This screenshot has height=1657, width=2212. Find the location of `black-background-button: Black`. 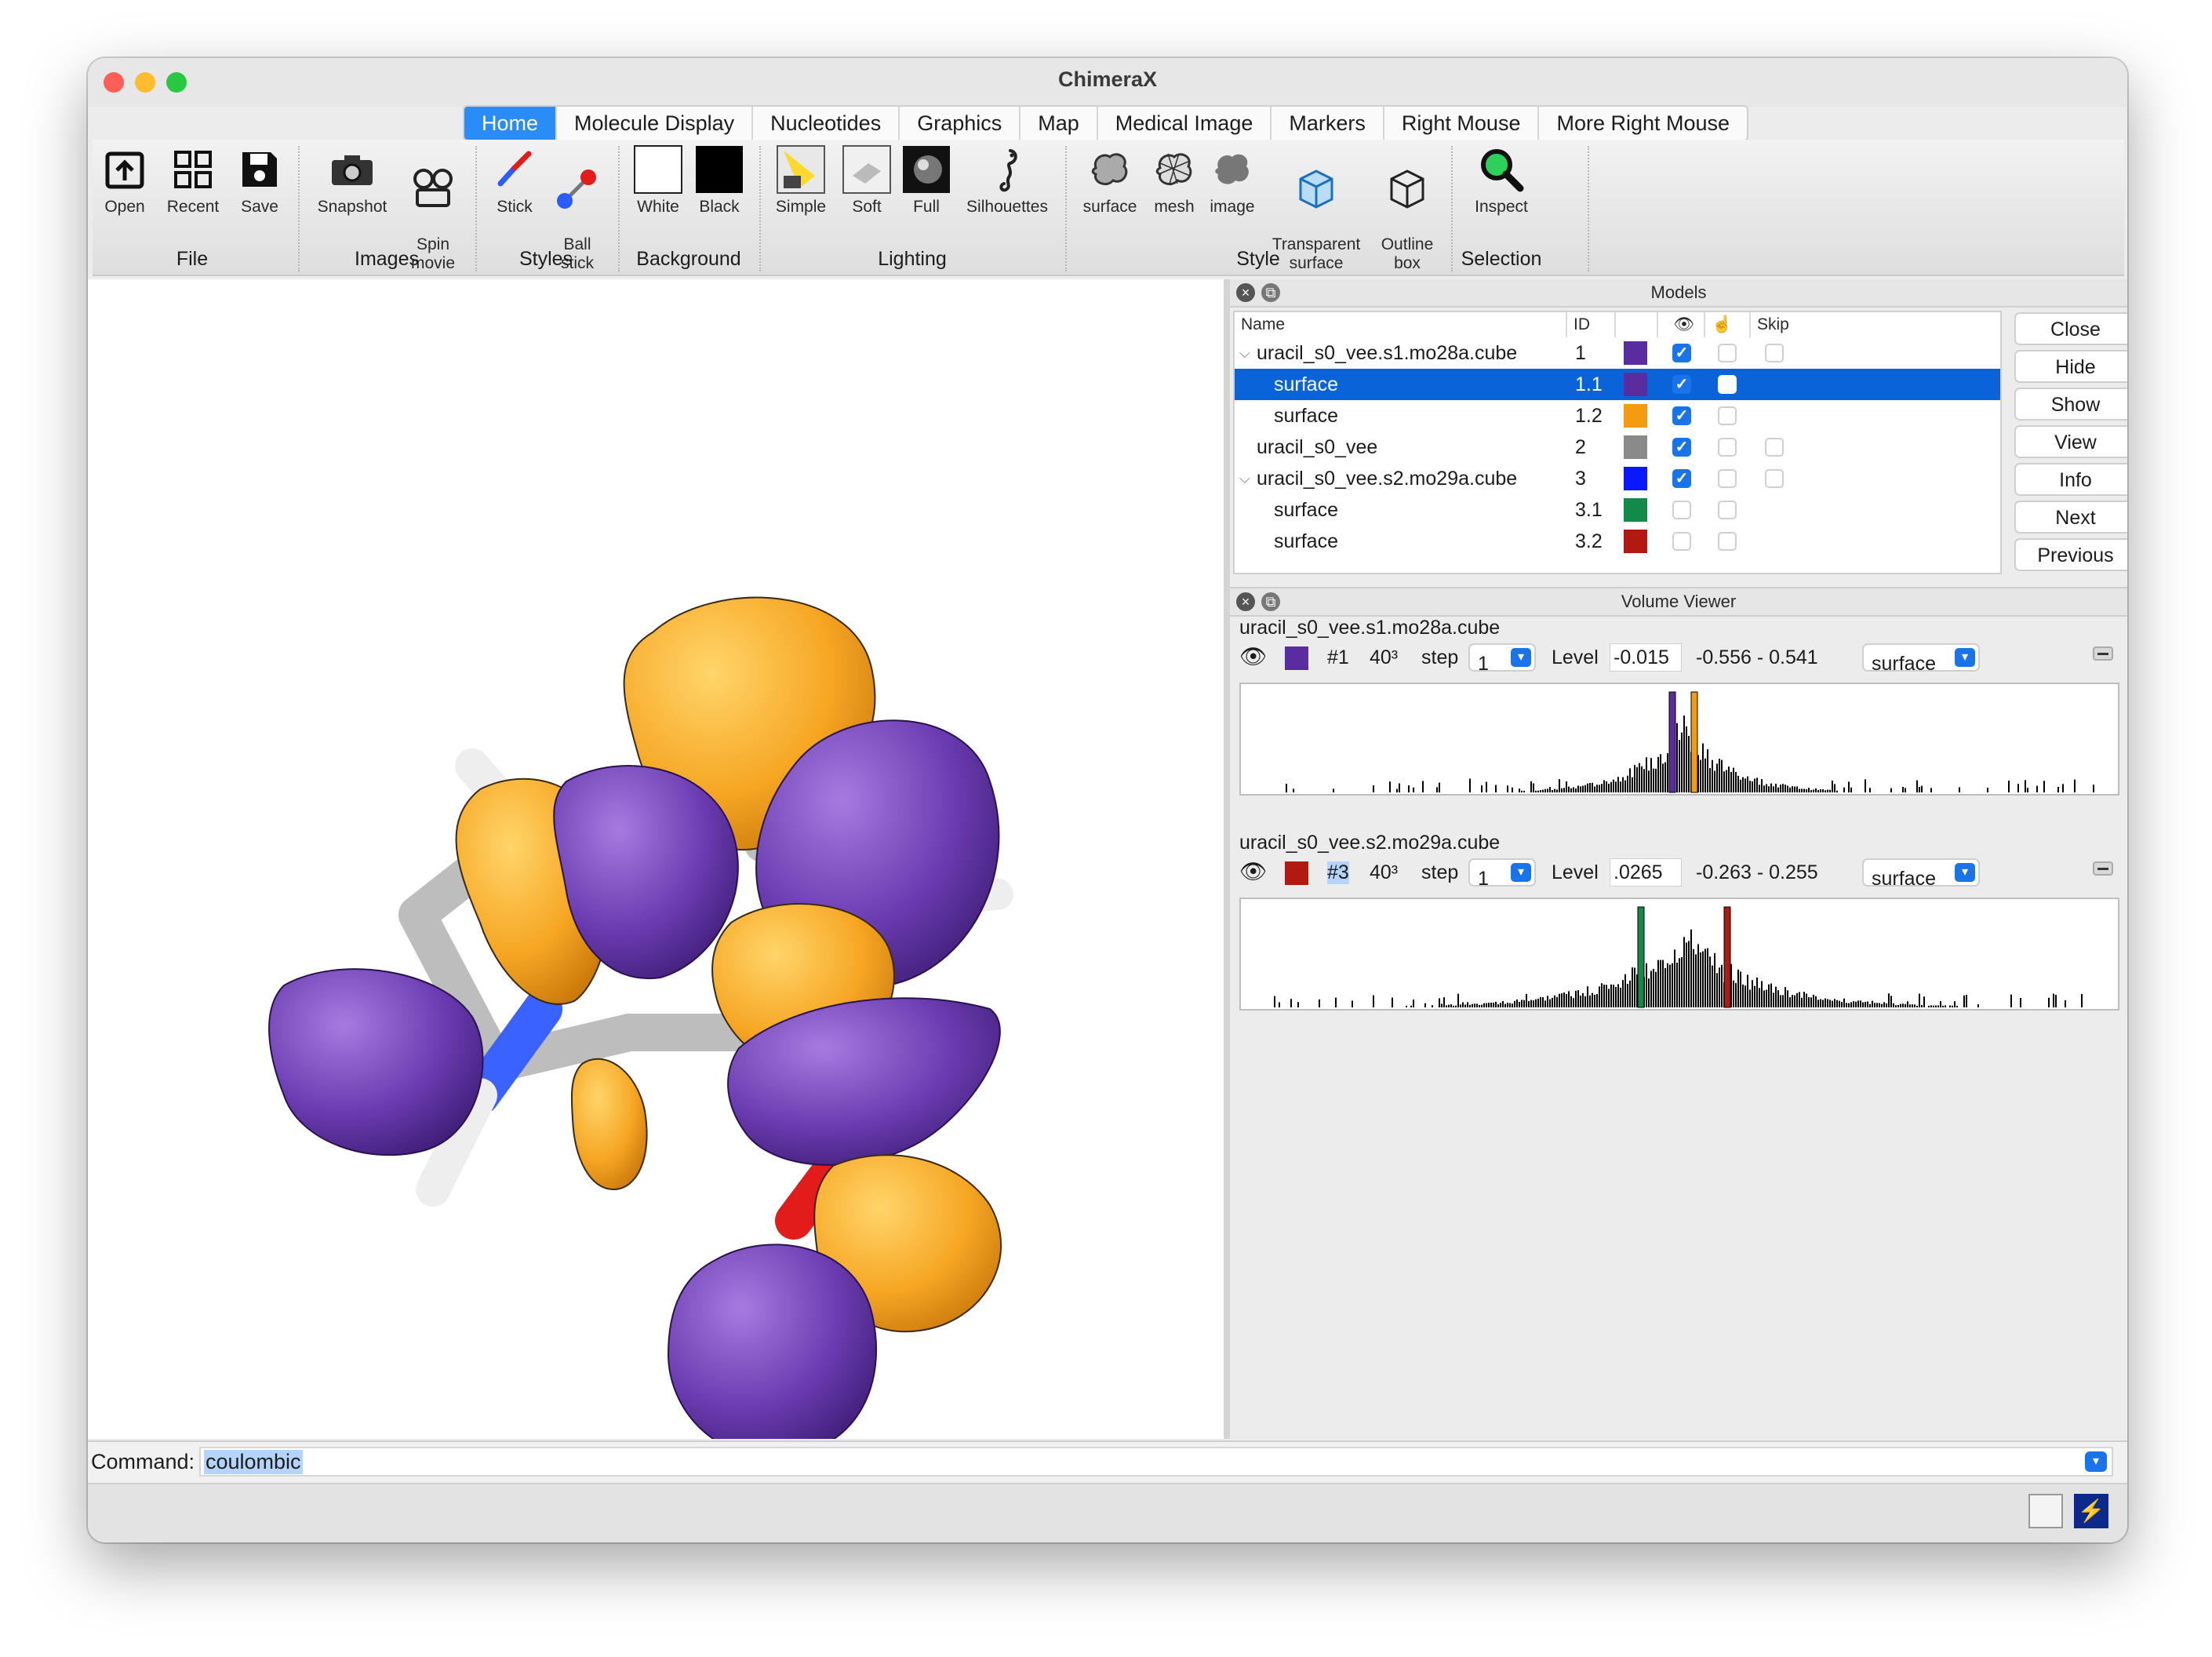

black-background-button: Black is located at coordinates (719, 180).